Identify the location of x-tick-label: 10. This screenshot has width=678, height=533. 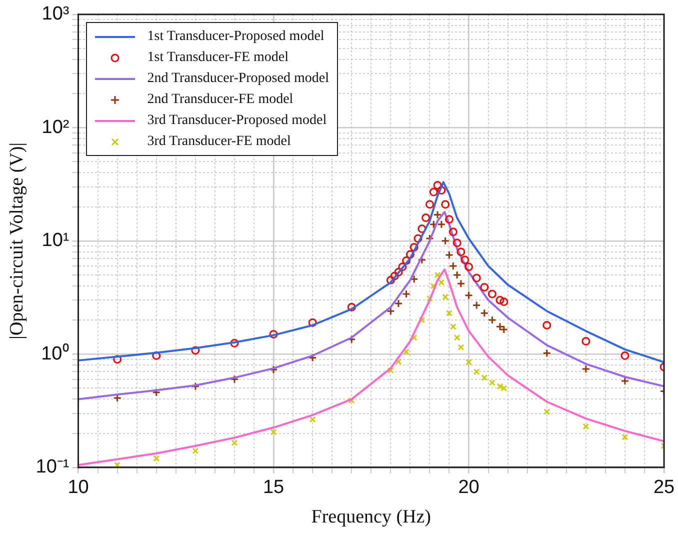
(78, 487).